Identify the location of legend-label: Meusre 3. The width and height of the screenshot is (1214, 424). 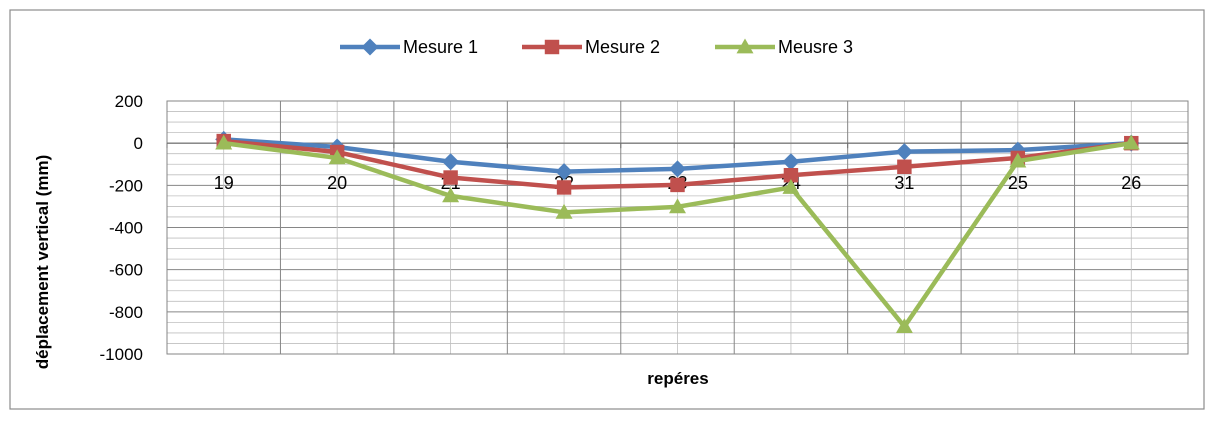
(815, 47).